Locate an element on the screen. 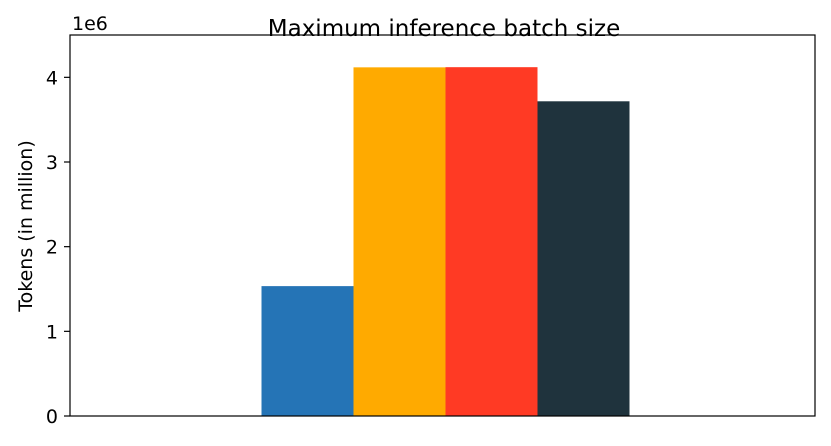 The height and width of the screenshot is (446, 831). y-tick-label: 1 is located at coordinates (52, 332).